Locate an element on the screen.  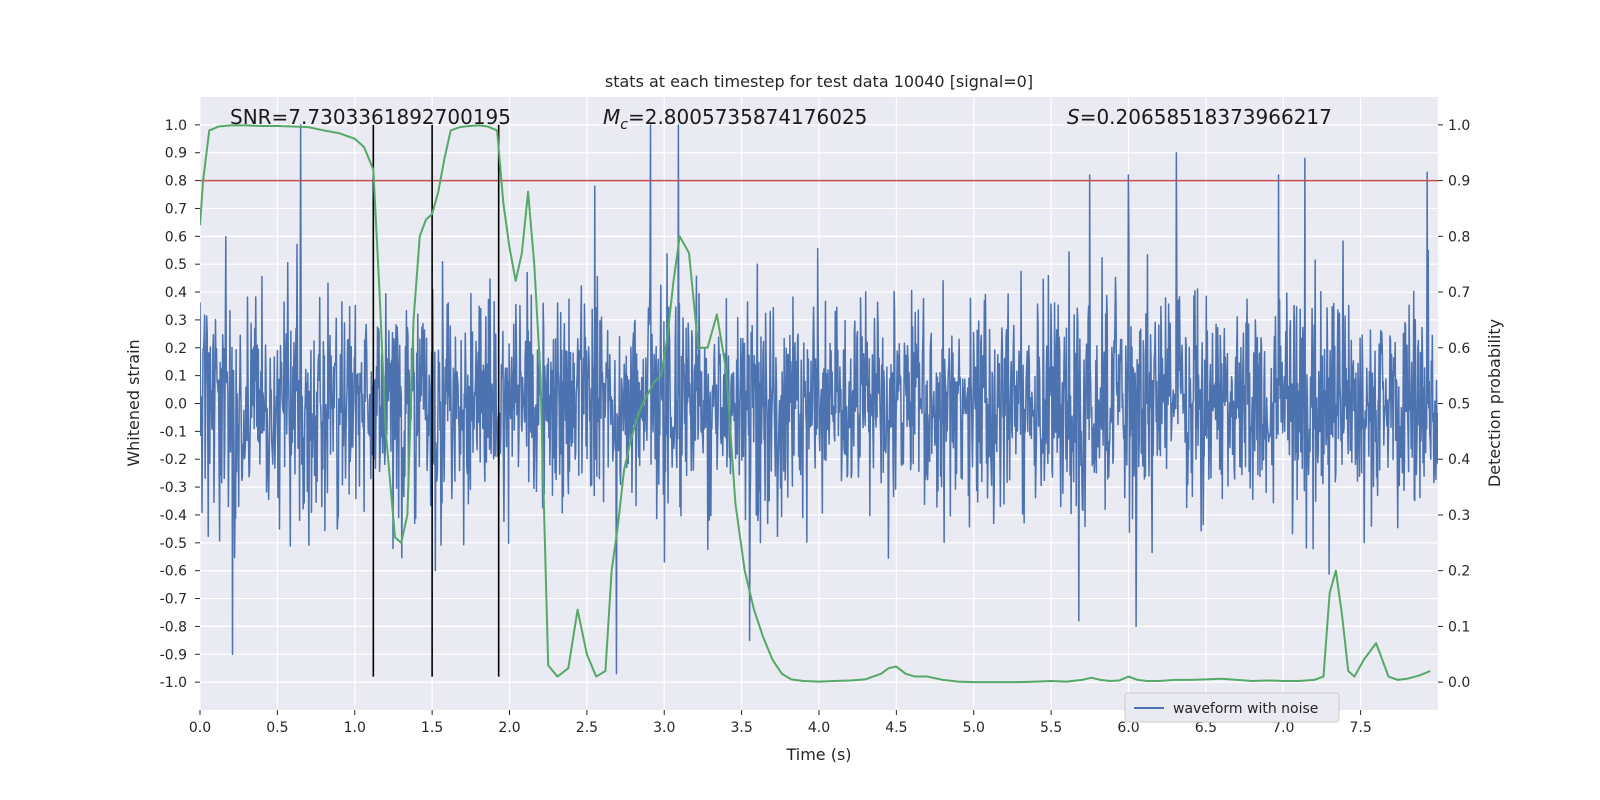
x-tick-label: 7.0 is located at coordinates (1283, 728).